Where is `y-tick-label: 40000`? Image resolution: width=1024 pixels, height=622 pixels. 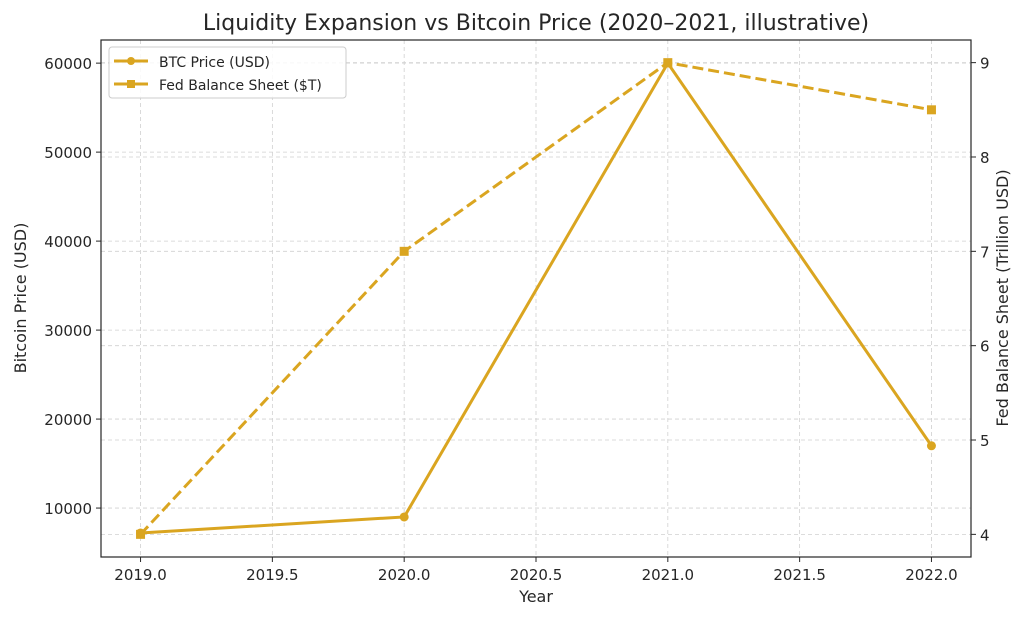
y-tick-label: 40000 is located at coordinates (68, 242).